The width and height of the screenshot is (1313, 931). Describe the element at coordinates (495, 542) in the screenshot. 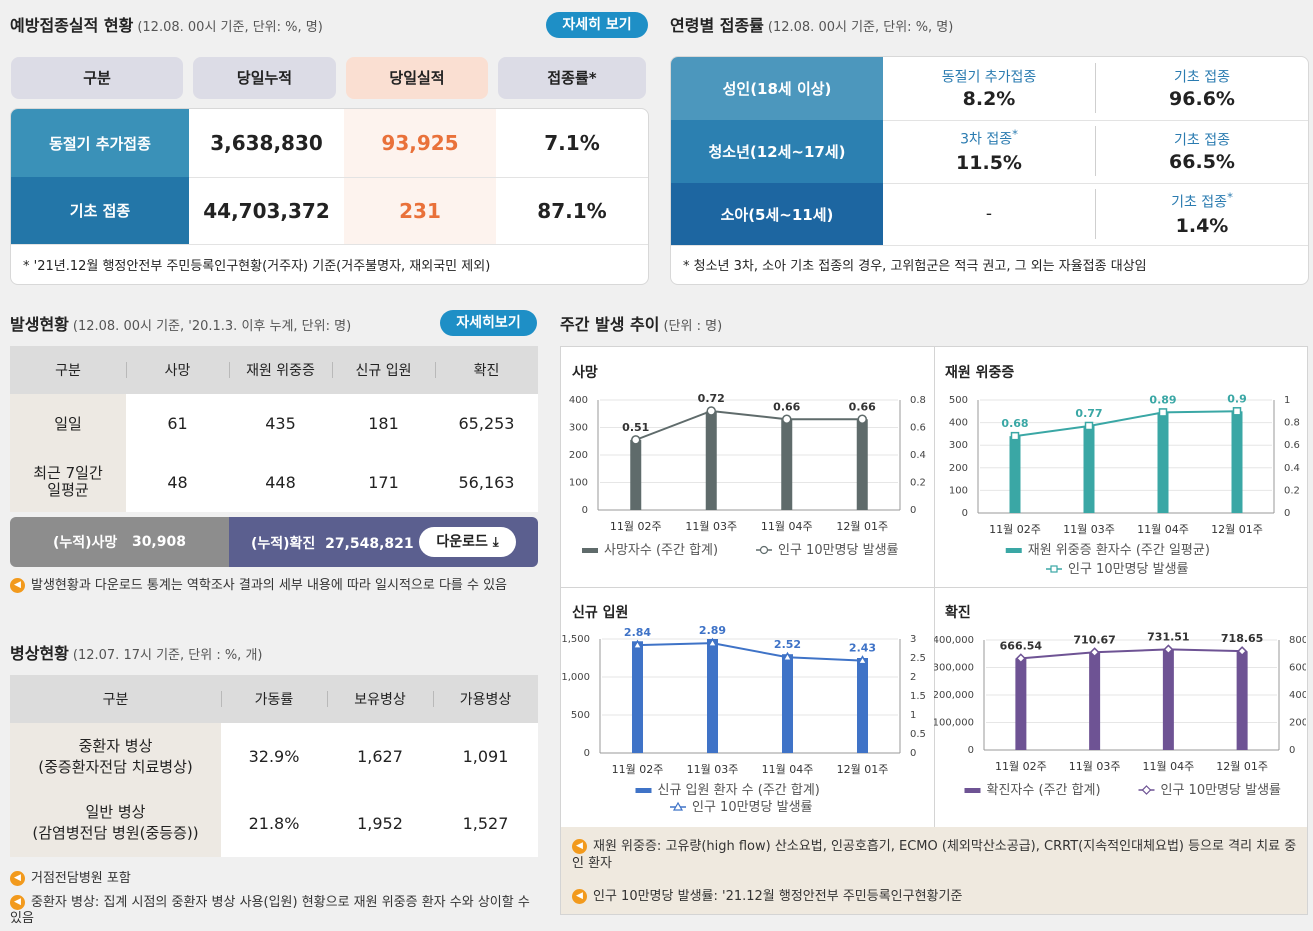

I see `download-icon: ⤓` at that location.